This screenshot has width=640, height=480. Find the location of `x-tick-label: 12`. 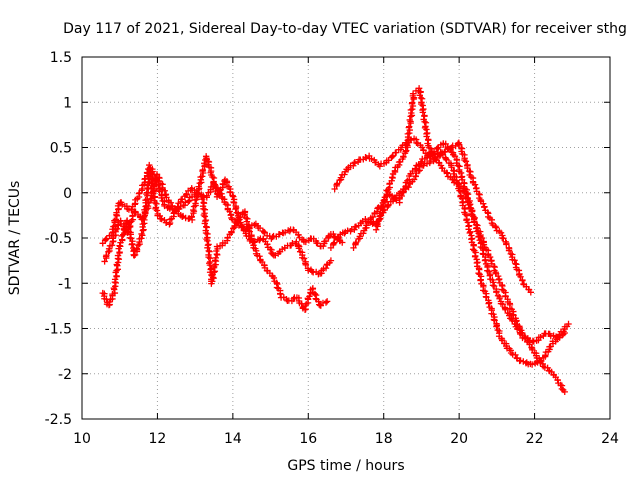

x-tick-label: 12 is located at coordinates (158, 439).